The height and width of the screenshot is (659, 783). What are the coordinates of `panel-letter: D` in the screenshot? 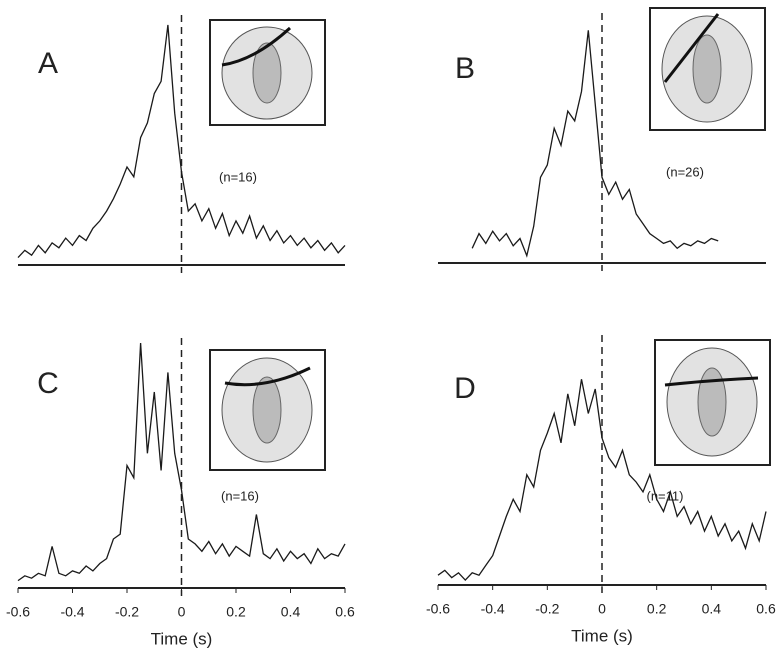 It's located at (465, 388).